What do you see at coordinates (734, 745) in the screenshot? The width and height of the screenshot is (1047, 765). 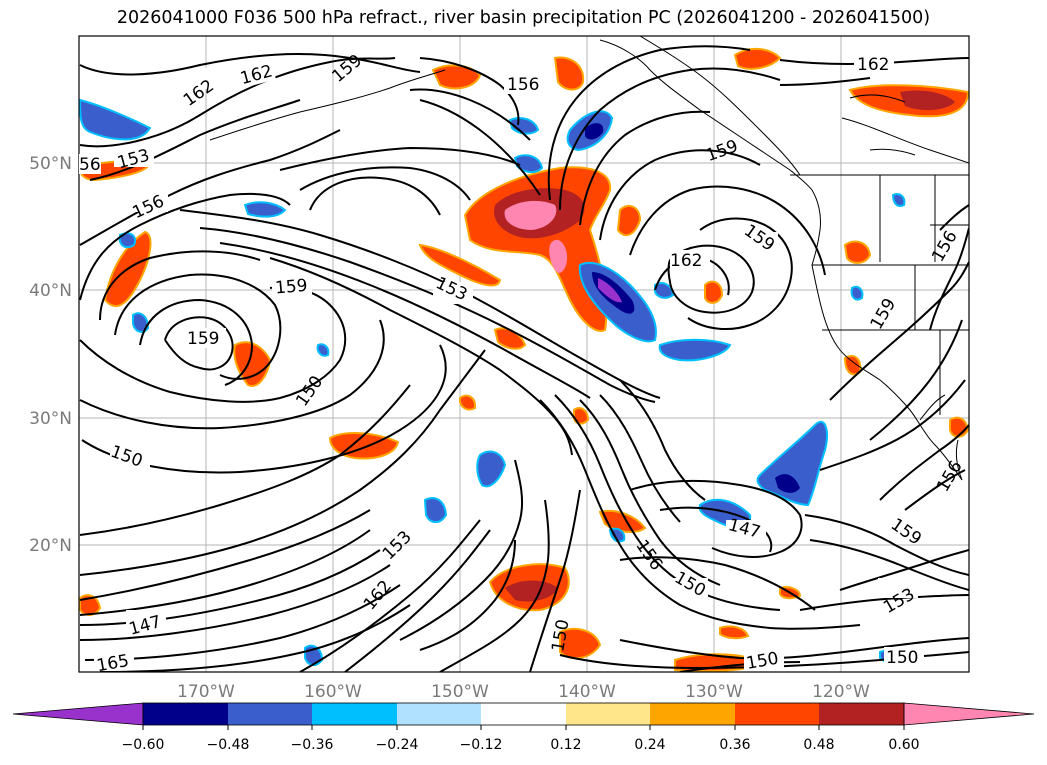 I see `colorbar-tick-label: 0.36` at bounding box center [734, 745].